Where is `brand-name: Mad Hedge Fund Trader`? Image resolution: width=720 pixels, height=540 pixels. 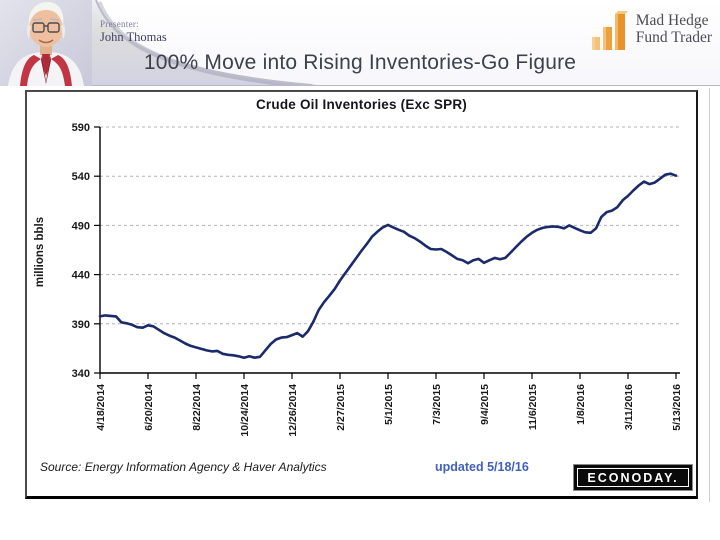
brand-name: Mad Hedge Fund Trader is located at coordinates (674, 29).